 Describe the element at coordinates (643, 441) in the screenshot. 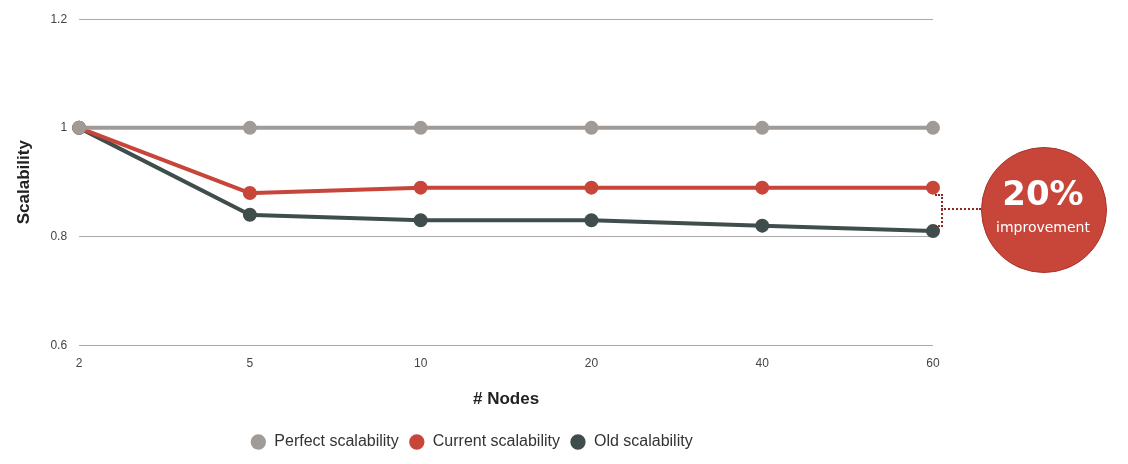

I see `legend-label: Old scalability` at that location.